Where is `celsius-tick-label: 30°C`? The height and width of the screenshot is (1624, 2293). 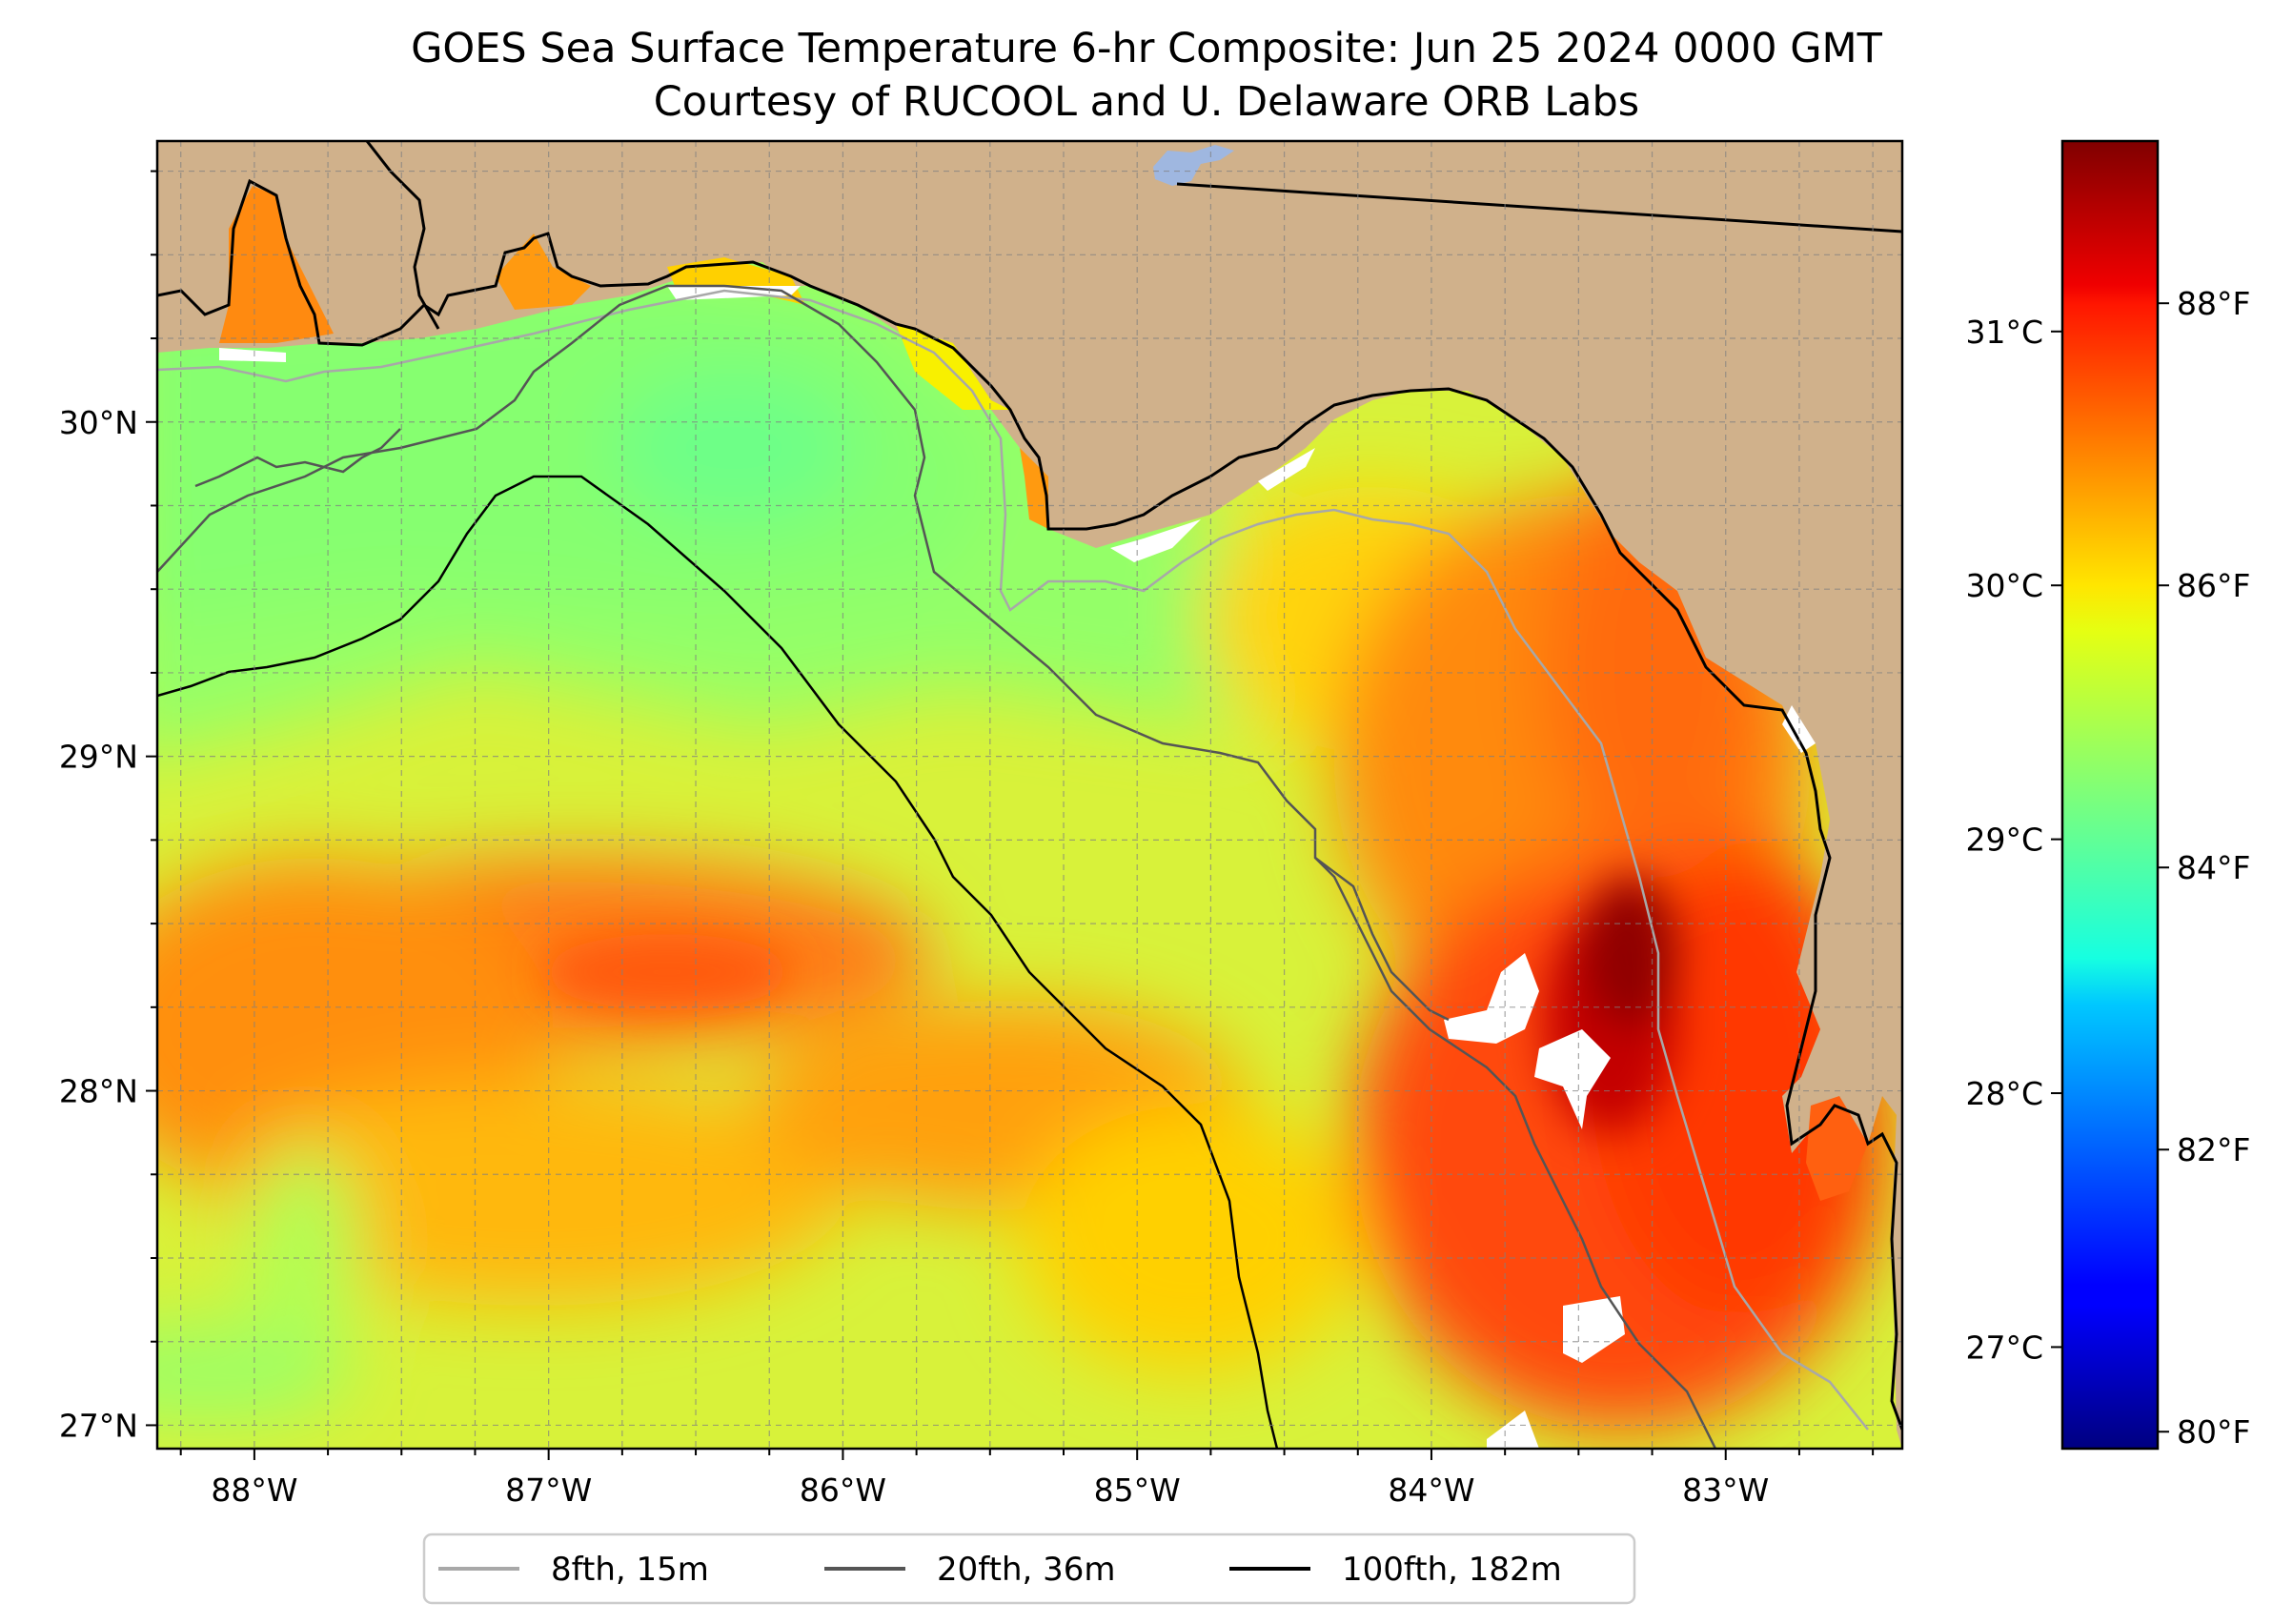 celsius-tick-label: 30°C is located at coordinates (2004, 585).